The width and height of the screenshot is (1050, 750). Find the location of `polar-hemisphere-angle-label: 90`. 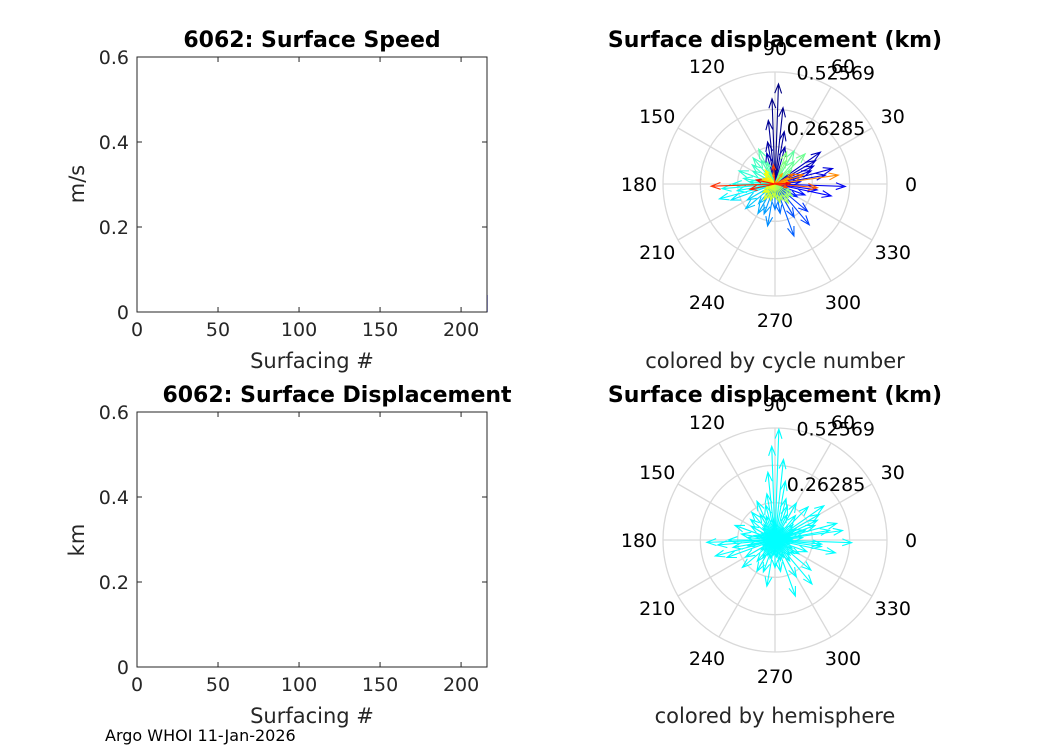

polar-hemisphere-angle-label: 90 is located at coordinates (775, 405).